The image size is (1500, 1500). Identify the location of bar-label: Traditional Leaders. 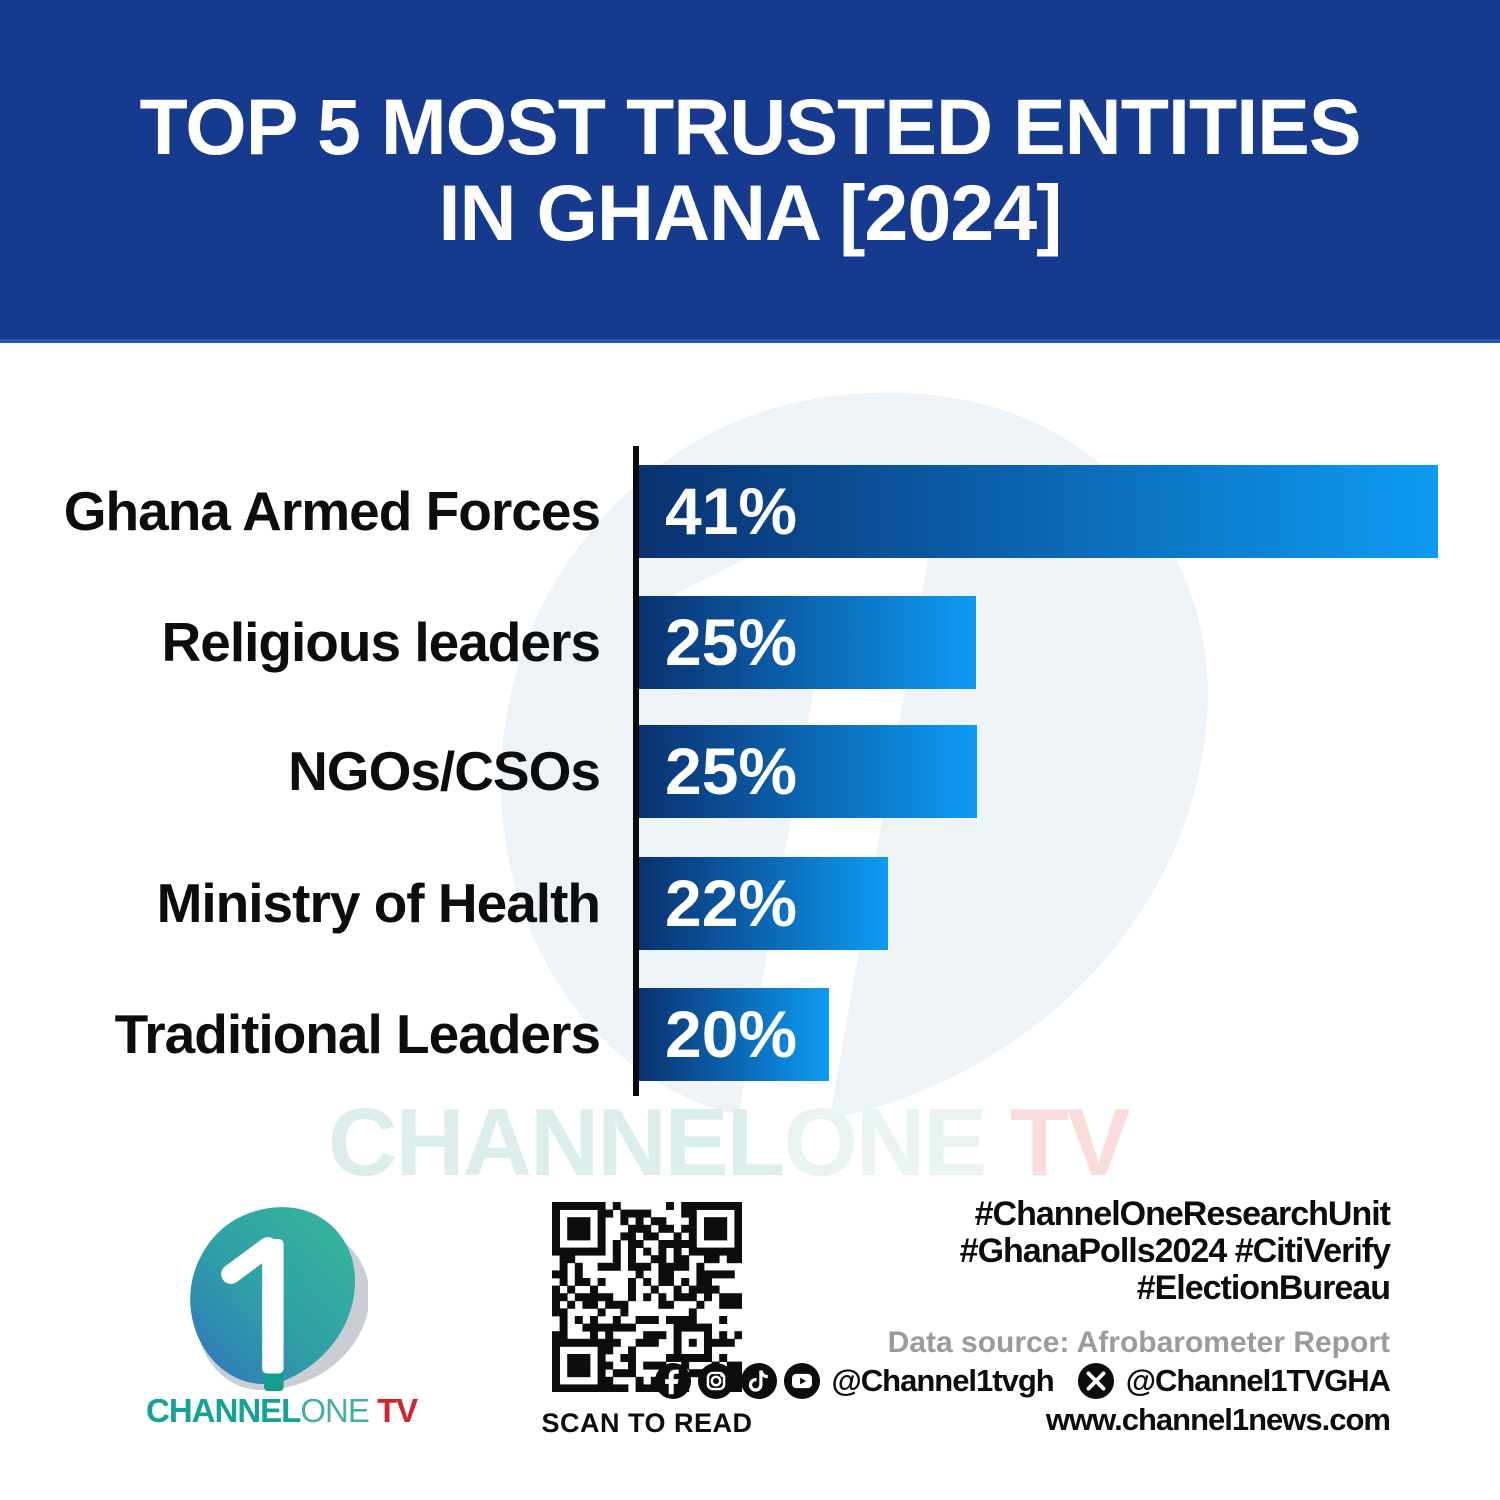
(357, 1034).